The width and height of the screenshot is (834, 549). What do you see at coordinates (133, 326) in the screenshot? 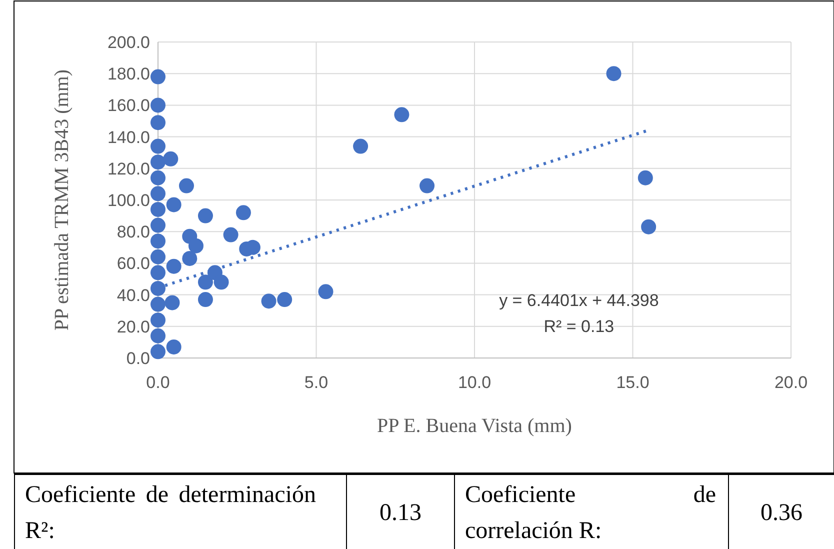
I see `y-tick-label: 20.0` at bounding box center [133, 326].